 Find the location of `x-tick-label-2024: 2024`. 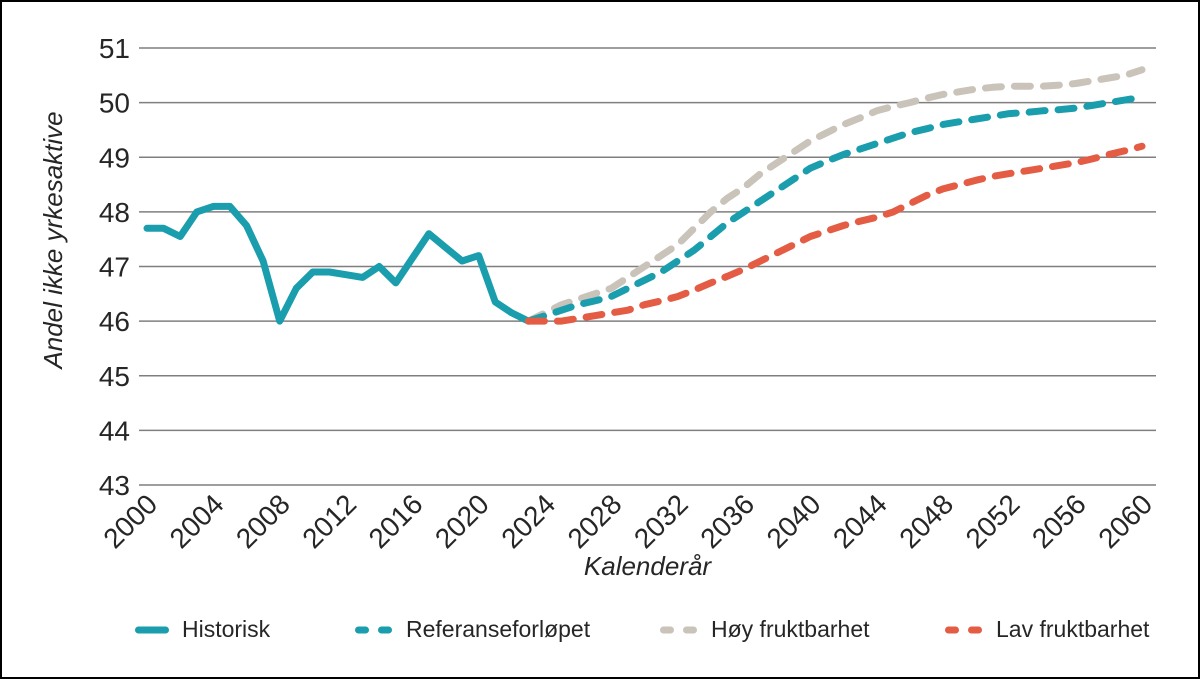

x-tick-label-2024: 2024 is located at coordinates (528, 521).